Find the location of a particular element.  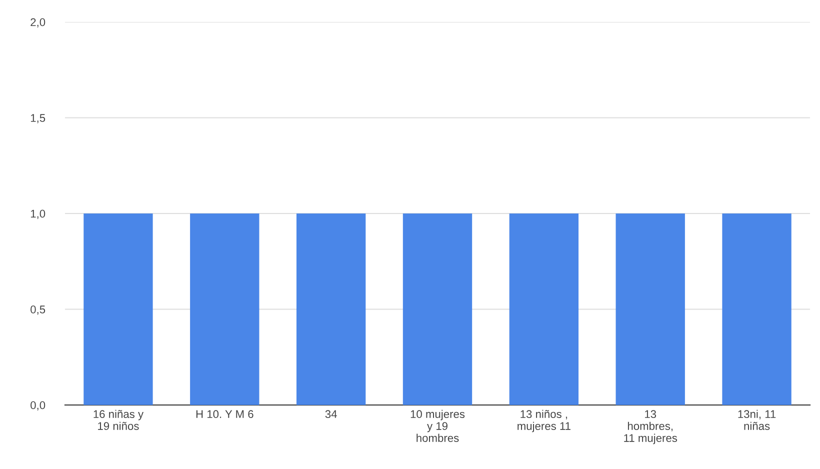

y-tick-label: 0,0 is located at coordinates (38, 405).